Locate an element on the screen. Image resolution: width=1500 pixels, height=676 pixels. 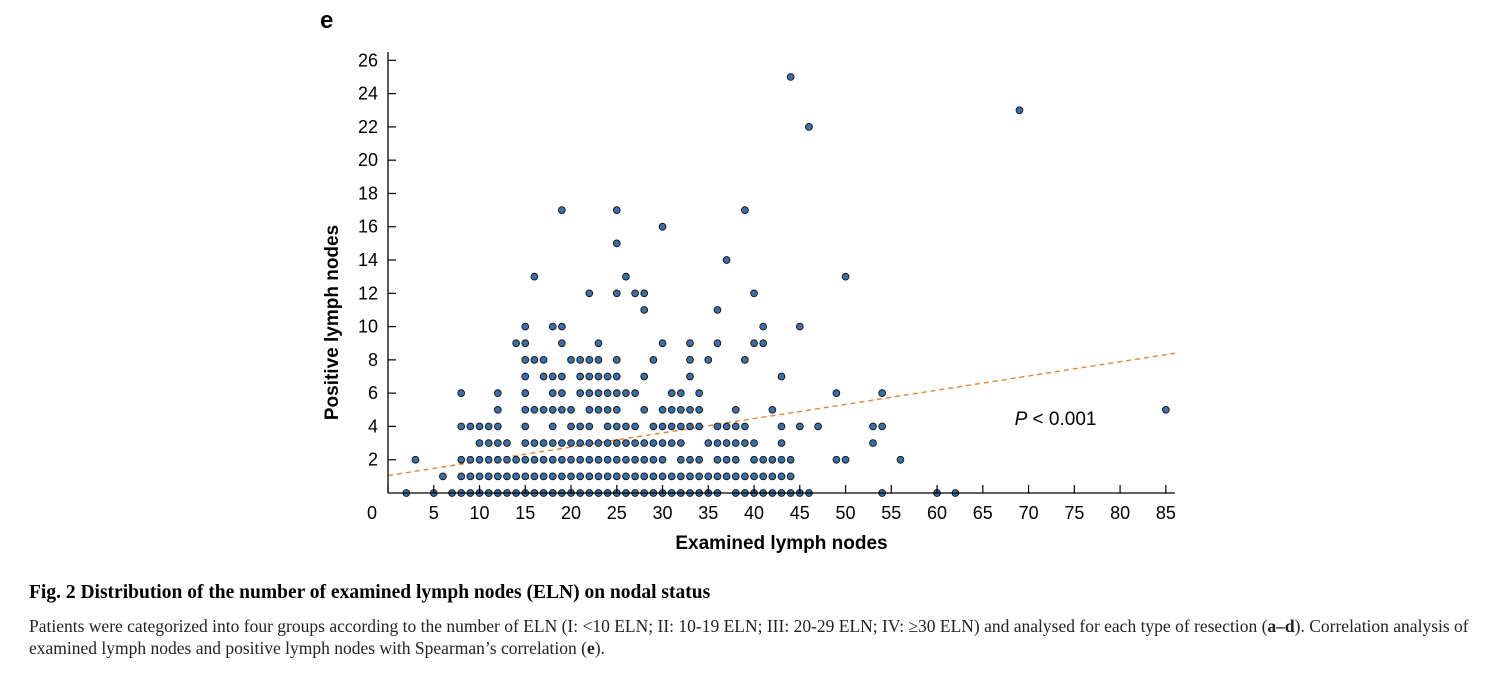
y-tick-label: 26 is located at coordinates (368, 60).